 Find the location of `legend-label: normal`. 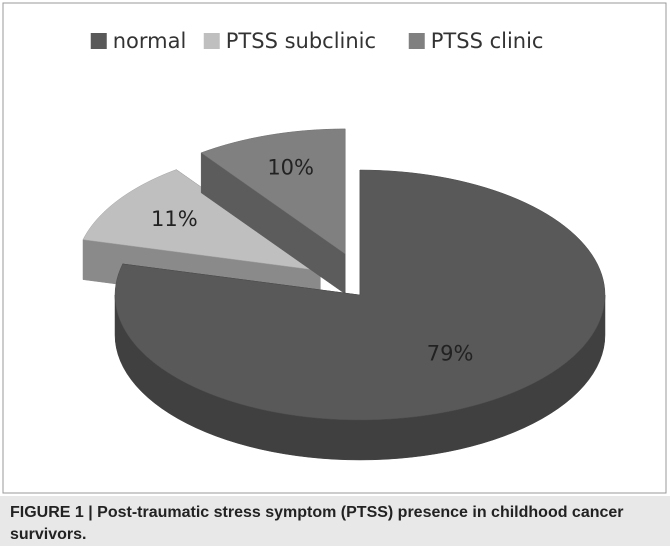

legend-label: normal is located at coordinates (150, 41).